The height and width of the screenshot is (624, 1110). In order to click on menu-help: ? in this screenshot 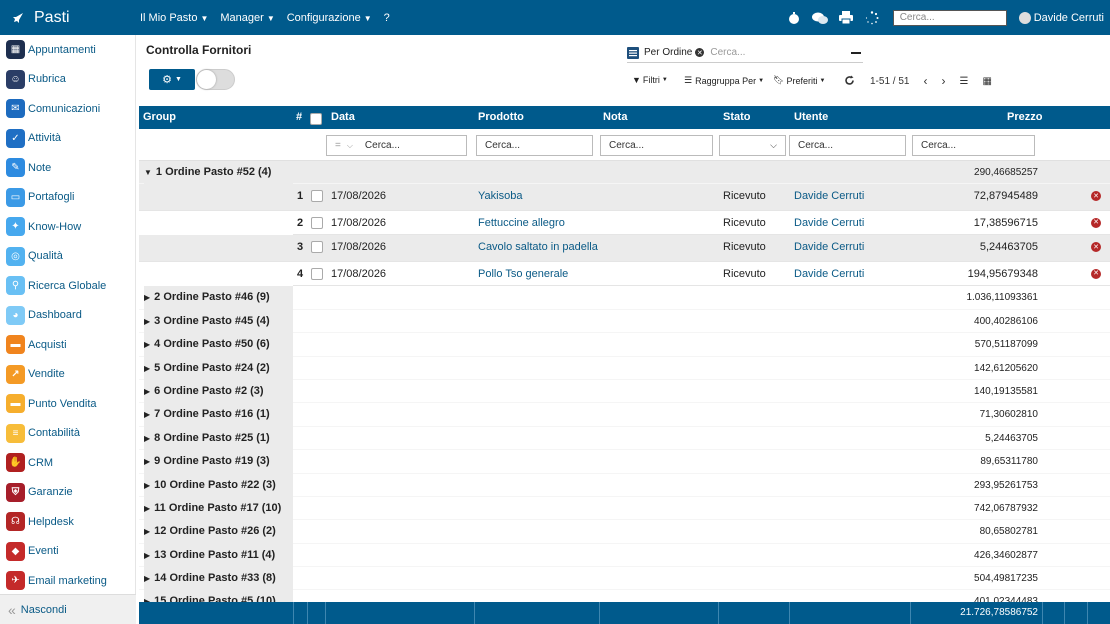, I will do `click(386, 17)`.